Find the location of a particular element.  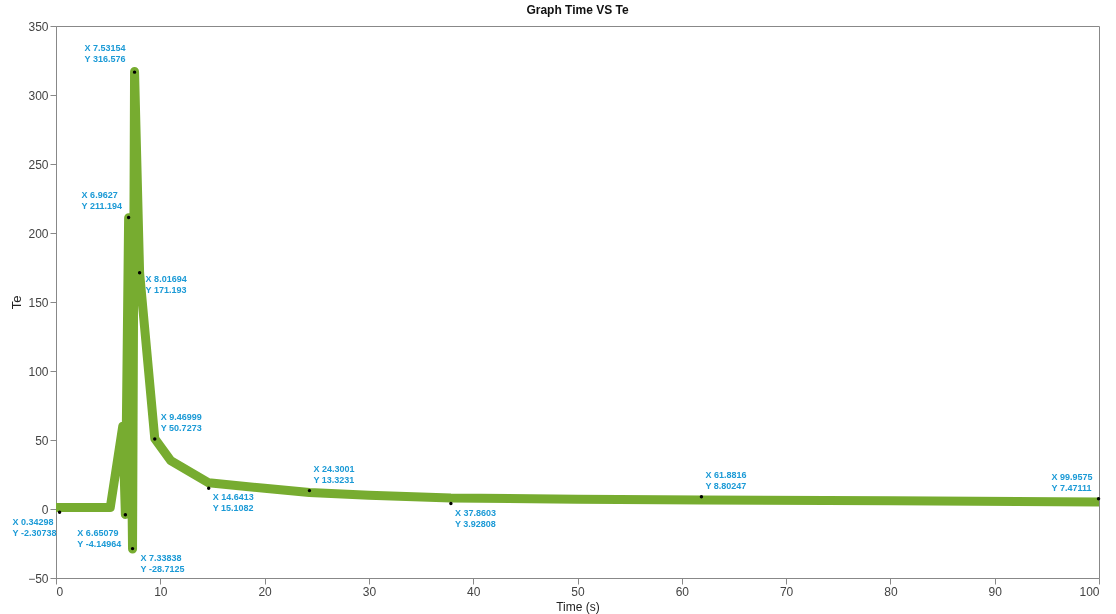

y-tick-label: 200 is located at coordinates (38, 233).